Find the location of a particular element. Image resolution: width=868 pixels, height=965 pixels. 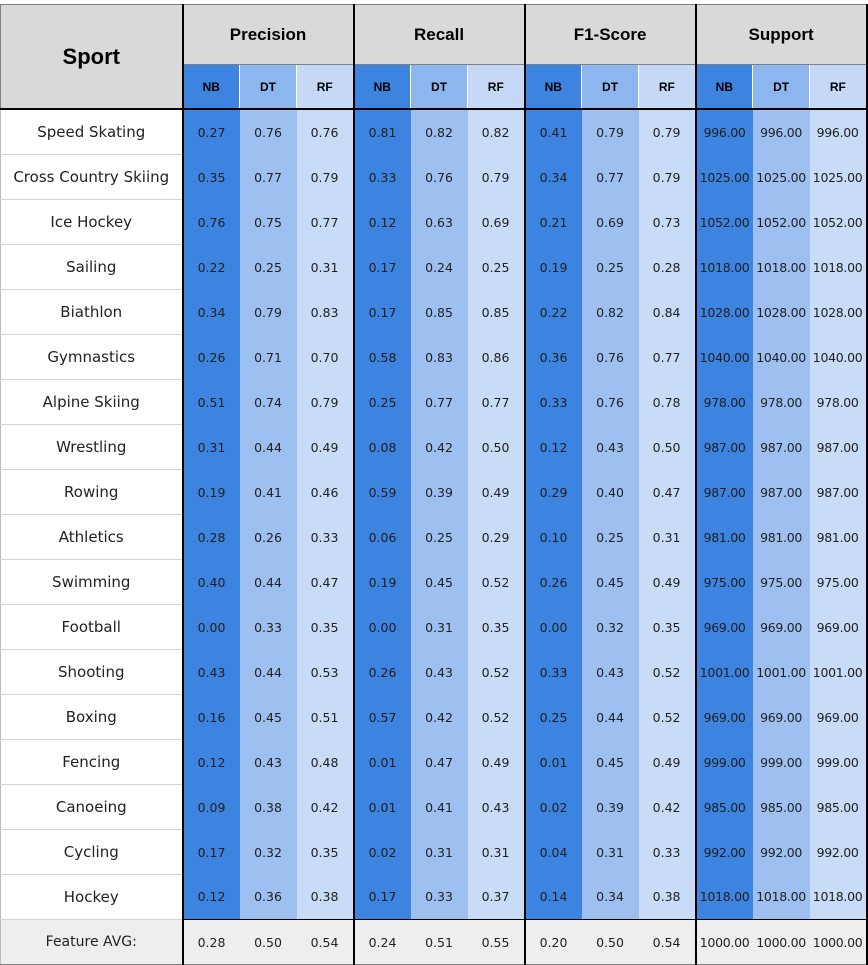

f1-score-nb-cell: 0.21 is located at coordinates (552, 222).